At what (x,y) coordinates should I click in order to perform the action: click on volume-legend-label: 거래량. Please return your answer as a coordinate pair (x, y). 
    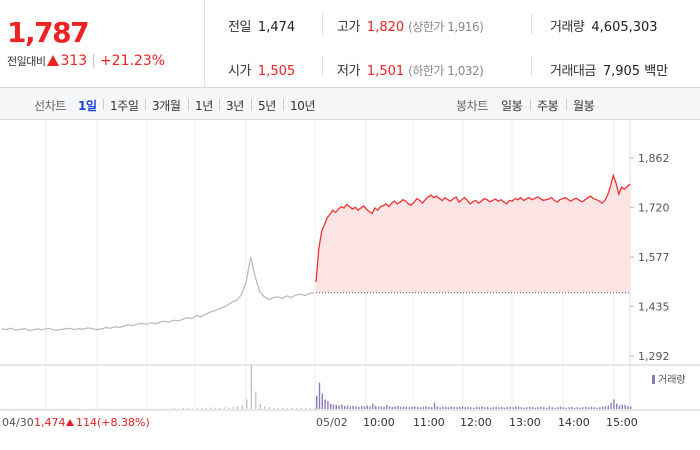
    Looking at the image, I should click on (672, 380).